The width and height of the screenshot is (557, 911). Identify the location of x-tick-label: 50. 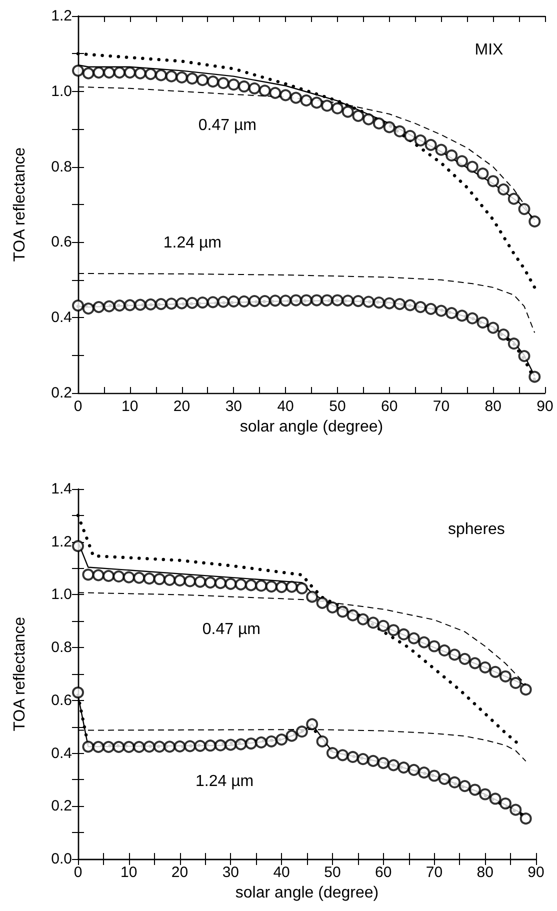
(337, 406).